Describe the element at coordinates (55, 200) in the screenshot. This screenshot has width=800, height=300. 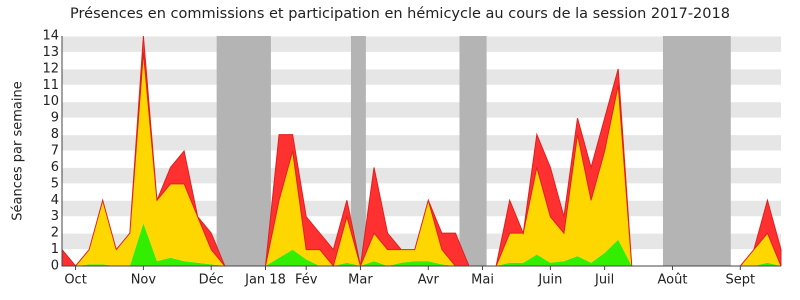
I see `y-tick-label: 4` at that location.